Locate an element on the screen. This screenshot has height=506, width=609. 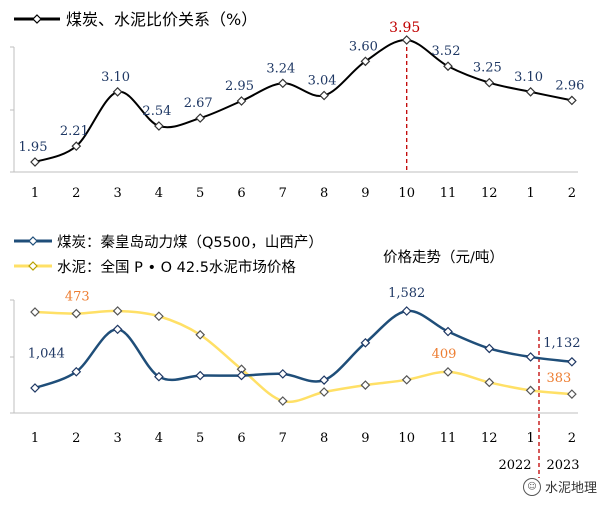
chart1-legend-label: 煤炭、水泥比价关系（%） is located at coordinates (161, 19).